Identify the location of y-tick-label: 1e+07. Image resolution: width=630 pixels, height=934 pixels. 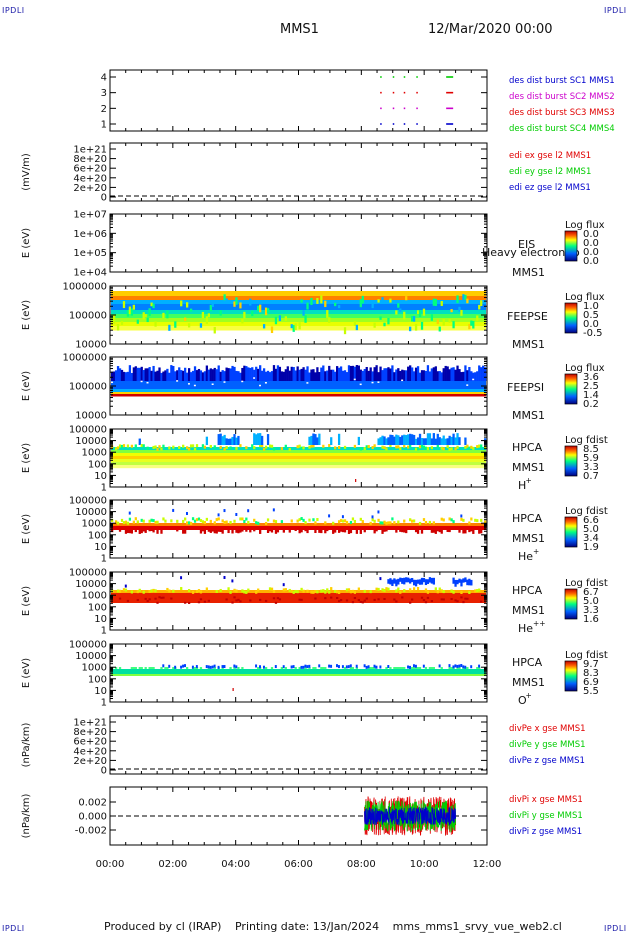
(90, 215).